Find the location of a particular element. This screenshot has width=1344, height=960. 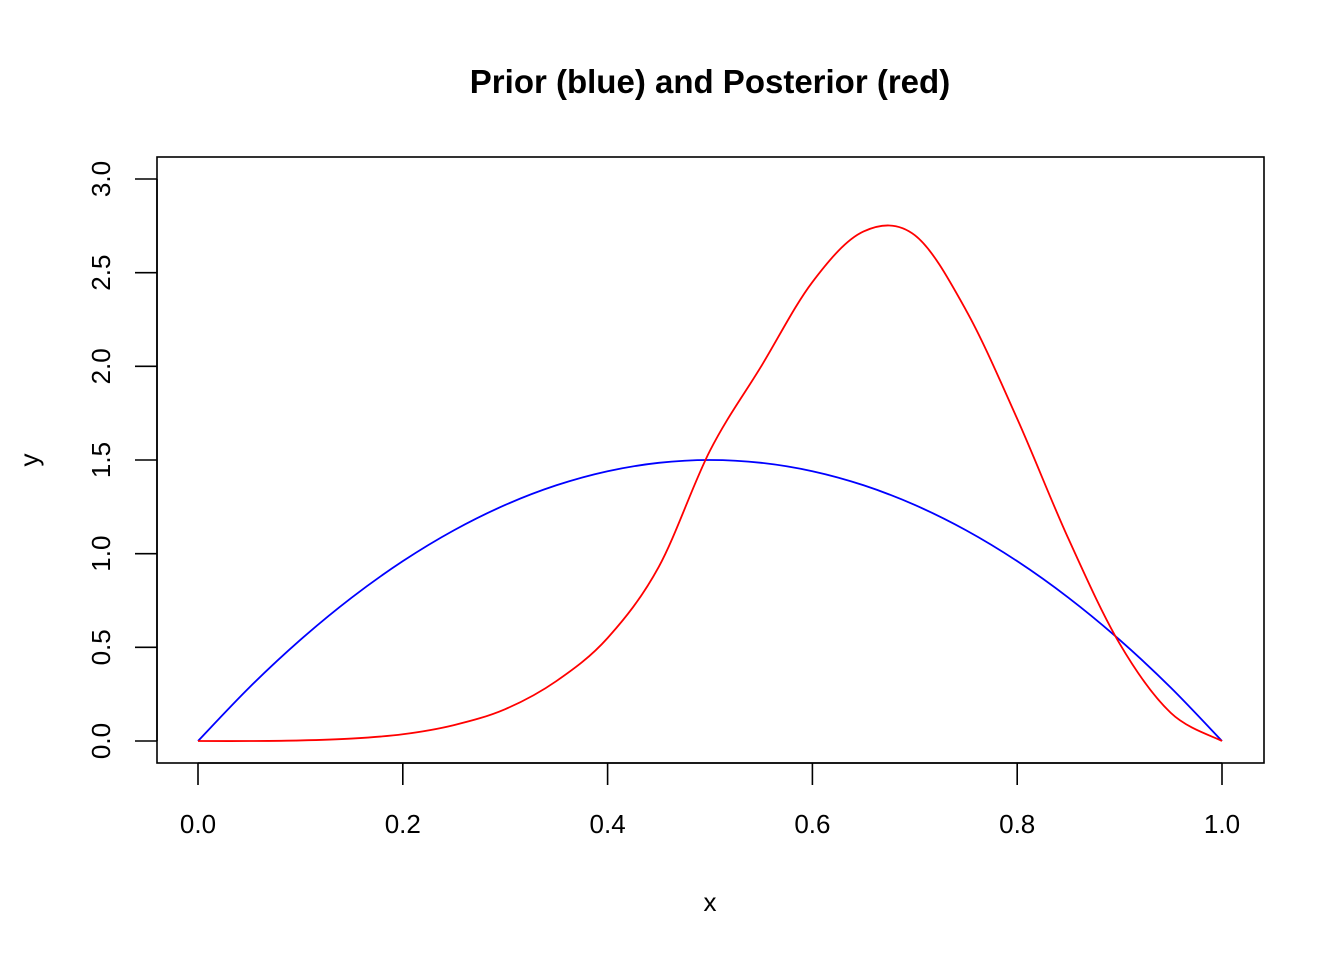

x-tick-label: 0.8 is located at coordinates (1017, 824).